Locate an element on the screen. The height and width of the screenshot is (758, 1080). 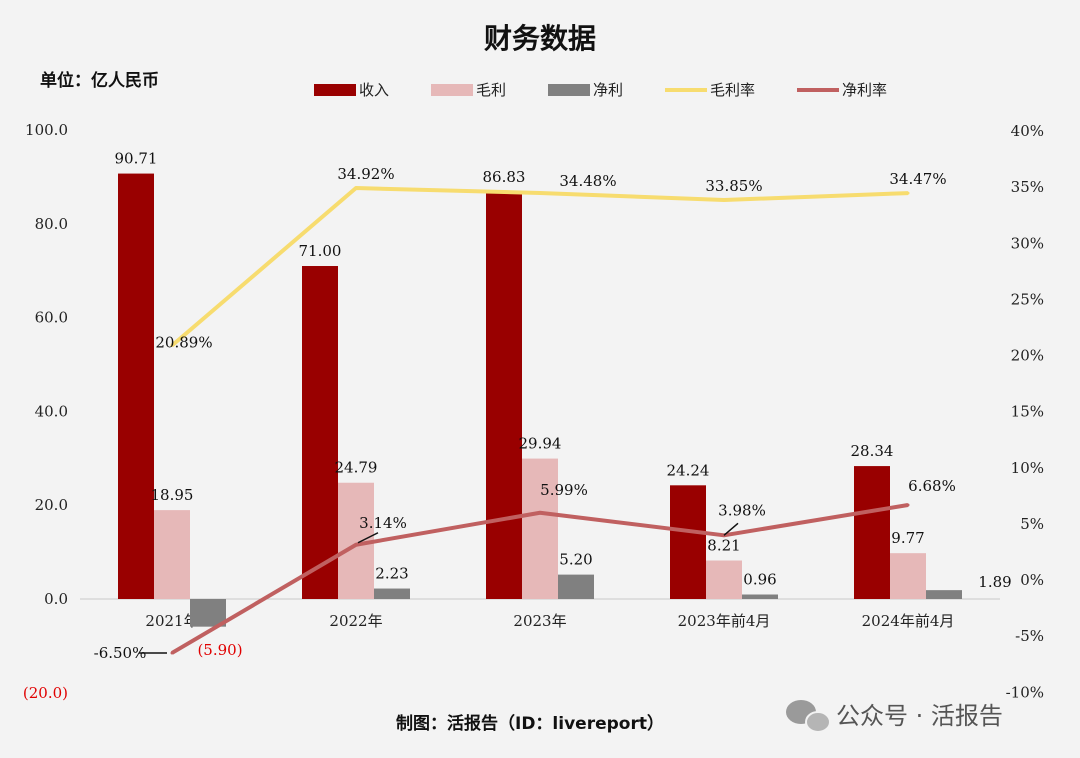
net-profit-value-label: 1.89 is located at coordinates (994, 582).